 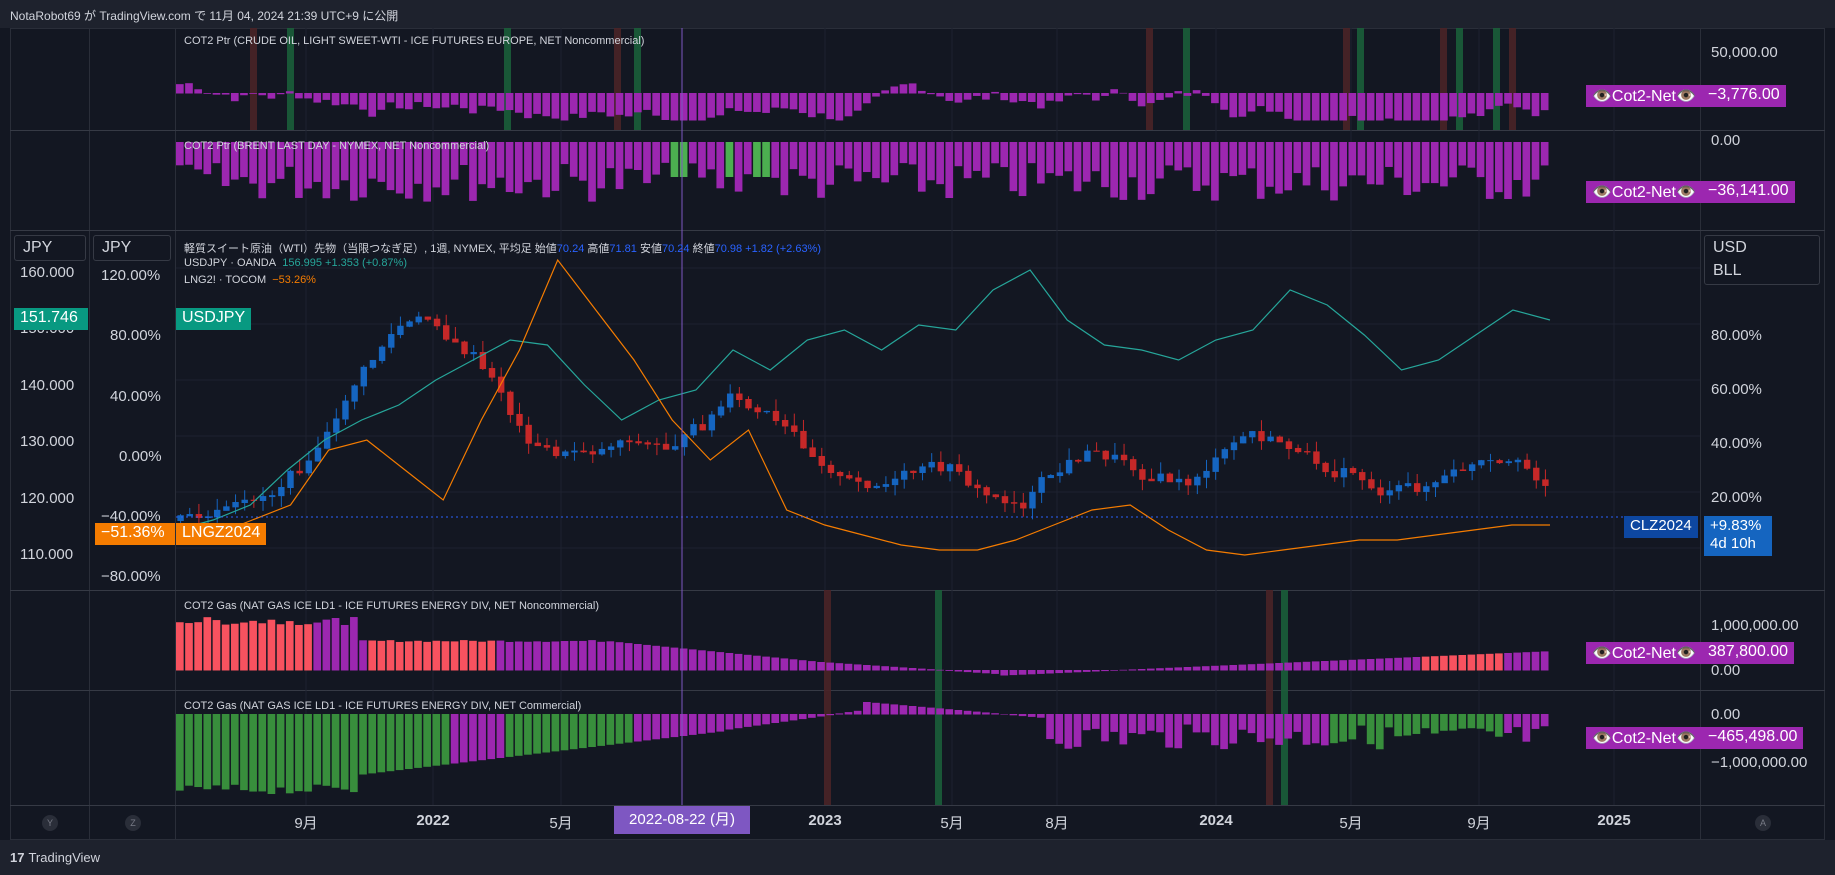 What do you see at coordinates (55, 857) in the screenshot?
I see `tradingview-logo: 17 TradingView` at bounding box center [55, 857].